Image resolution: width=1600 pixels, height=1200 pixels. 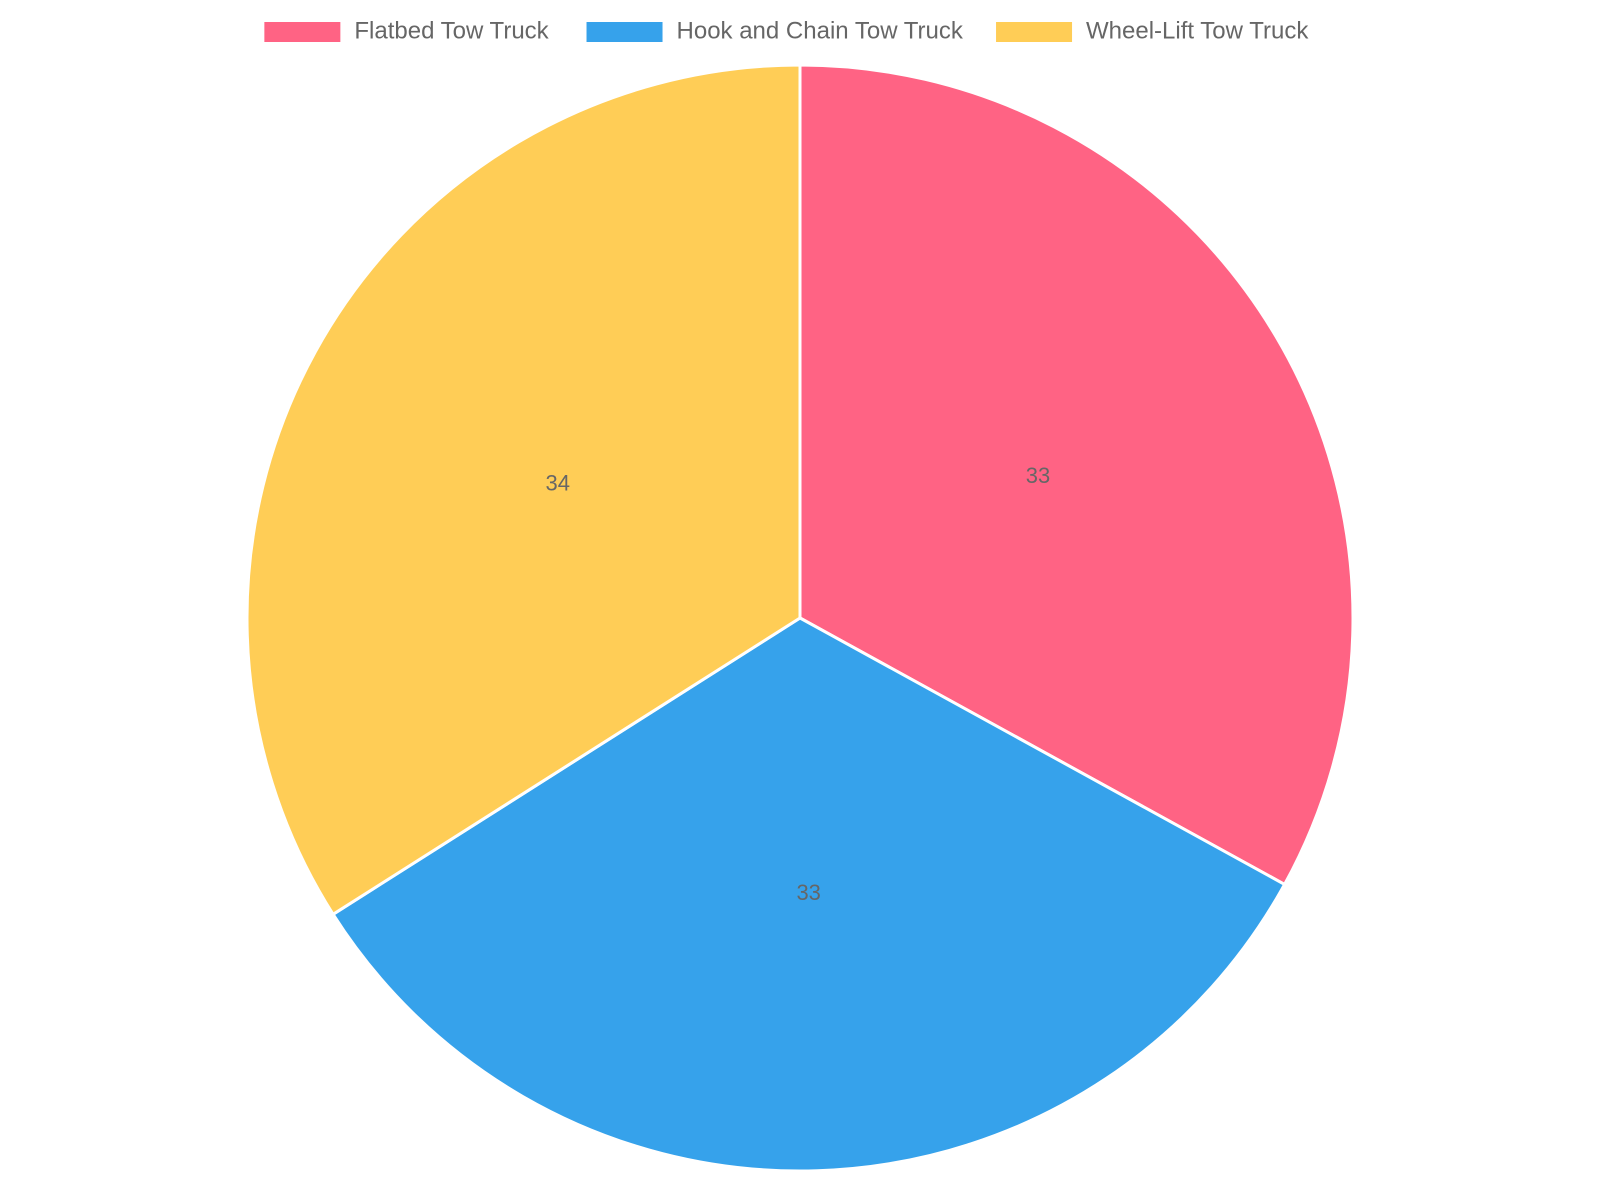 I want to click on legend-item-flatbed-tow-truck: Flatbed Tow Truck, so click(x=407, y=30).